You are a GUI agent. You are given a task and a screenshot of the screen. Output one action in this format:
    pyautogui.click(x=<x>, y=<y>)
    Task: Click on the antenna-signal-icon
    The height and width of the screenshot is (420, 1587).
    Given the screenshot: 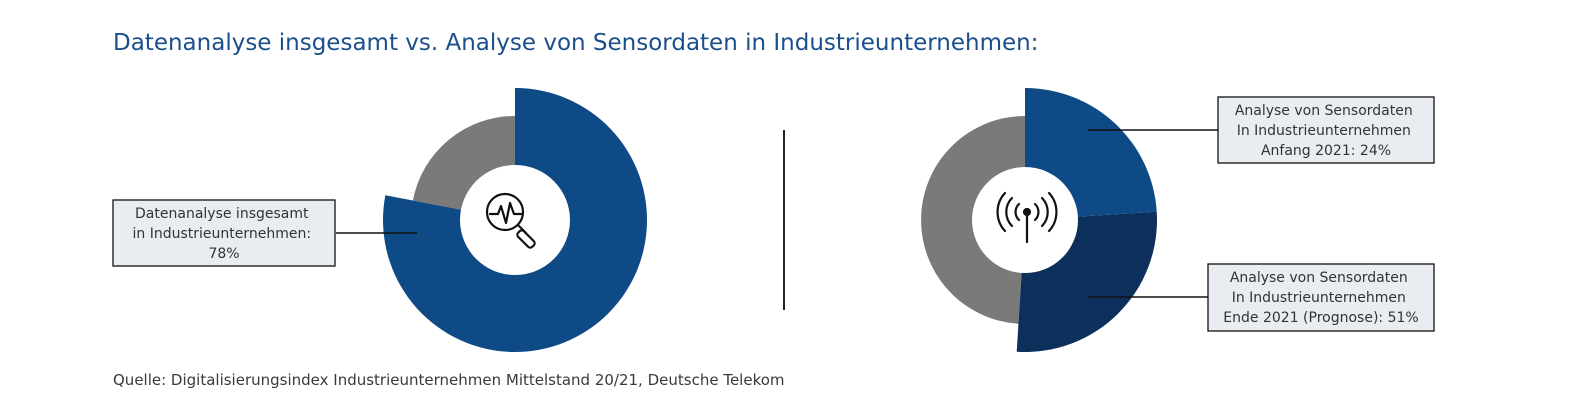 What is the action you would take?
    pyautogui.click(x=1027, y=217)
    